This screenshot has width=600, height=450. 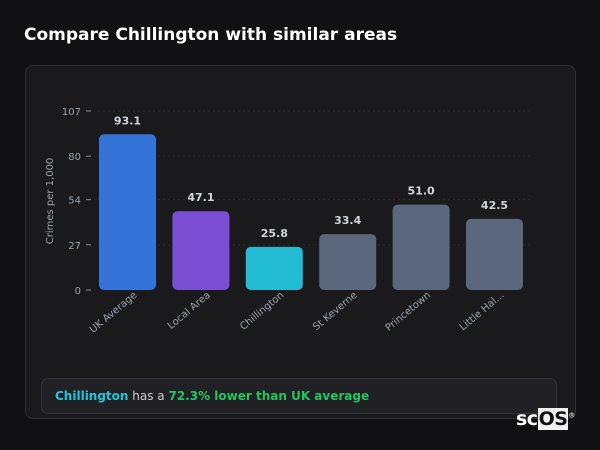 What do you see at coordinates (545, 419) in the screenshot?
I see `scos-logo: scOS®` at bounding box center [545, 419].